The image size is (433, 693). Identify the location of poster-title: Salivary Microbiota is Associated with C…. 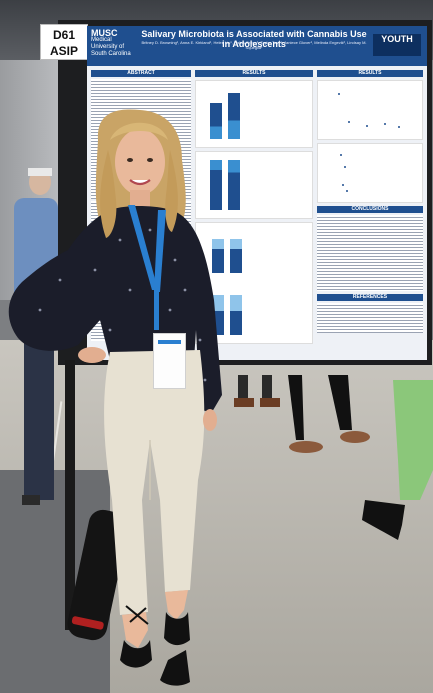
(254, 39).